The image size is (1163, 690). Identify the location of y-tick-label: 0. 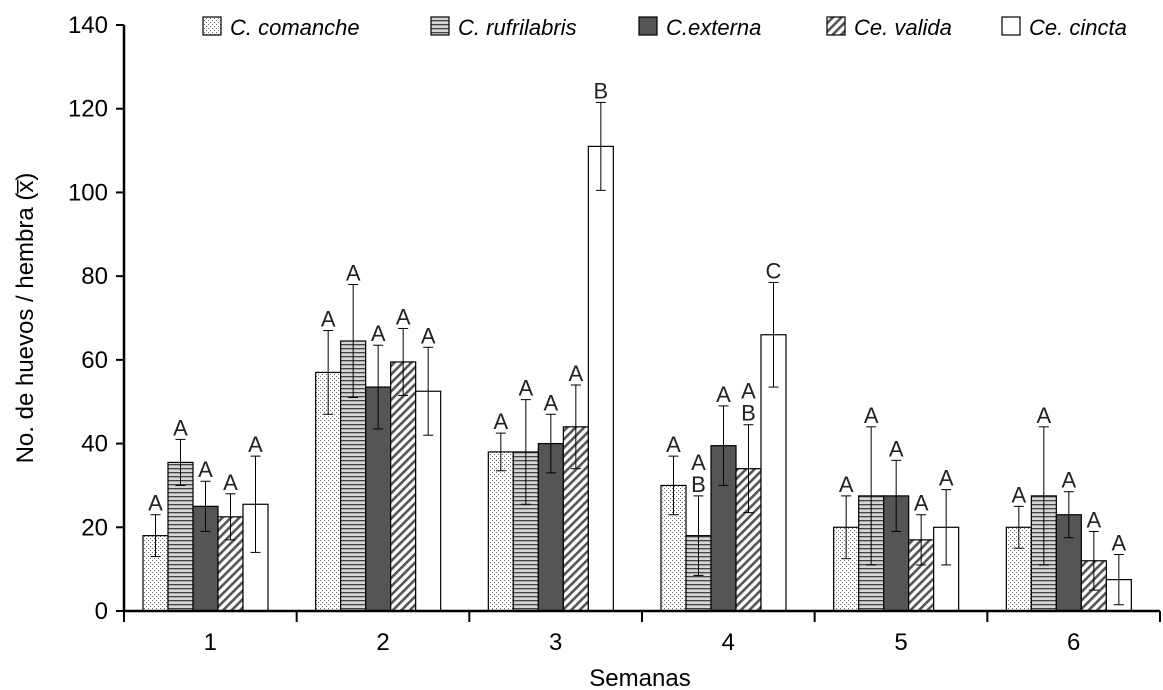
(101, 611).